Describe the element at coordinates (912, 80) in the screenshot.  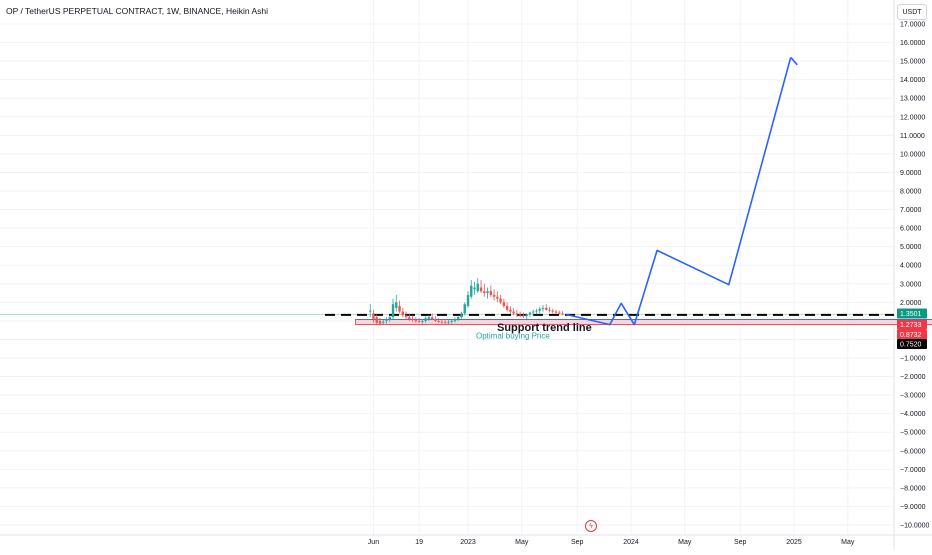
I see `price-tick-label: 14.0000` at that location.